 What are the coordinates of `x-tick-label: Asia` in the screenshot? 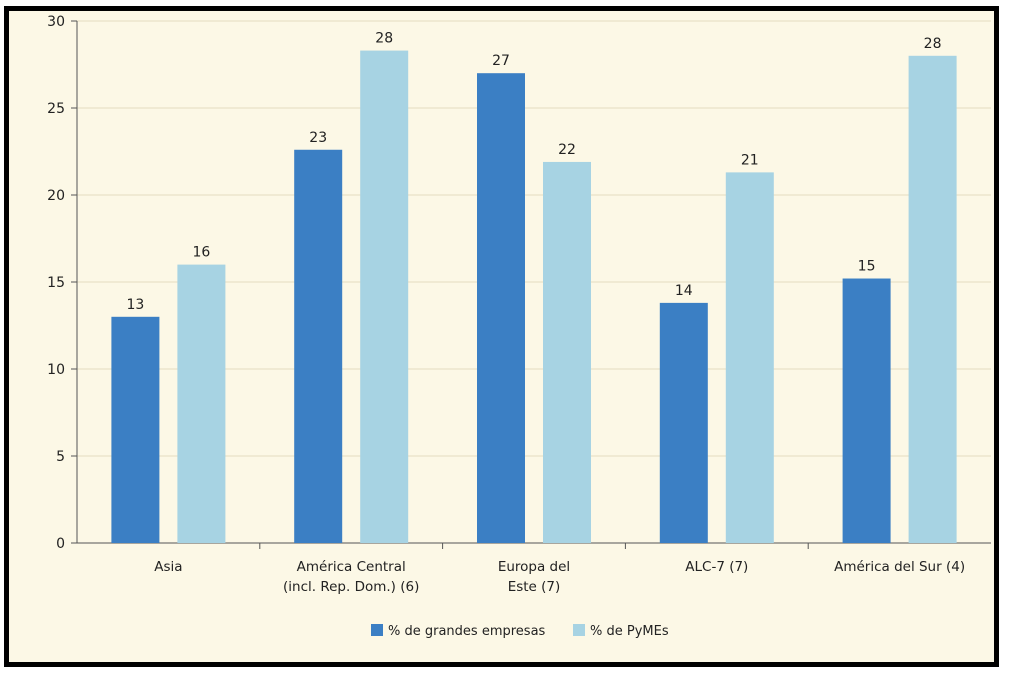 It's located at (168, 567).